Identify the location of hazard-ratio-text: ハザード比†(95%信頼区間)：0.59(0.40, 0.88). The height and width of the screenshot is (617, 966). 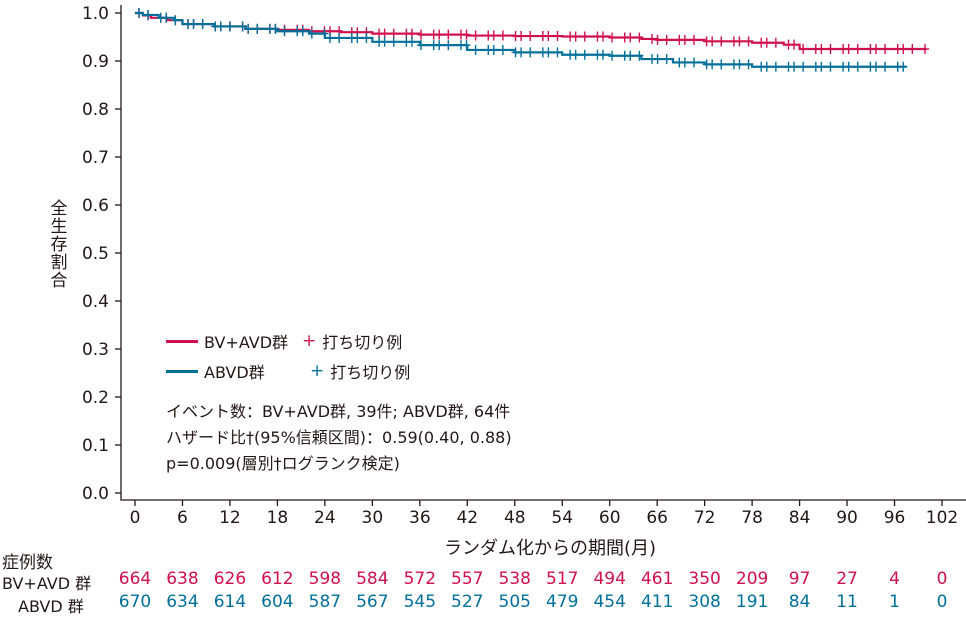
(339, 437).